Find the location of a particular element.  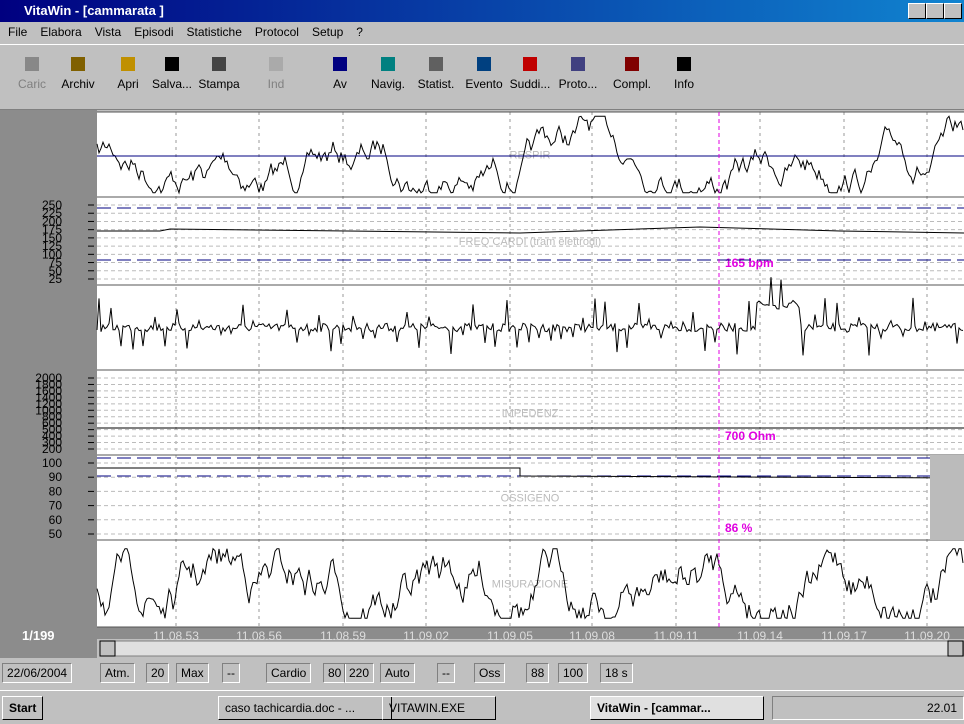

button-label: Apri is located at coordinates (128, 84).